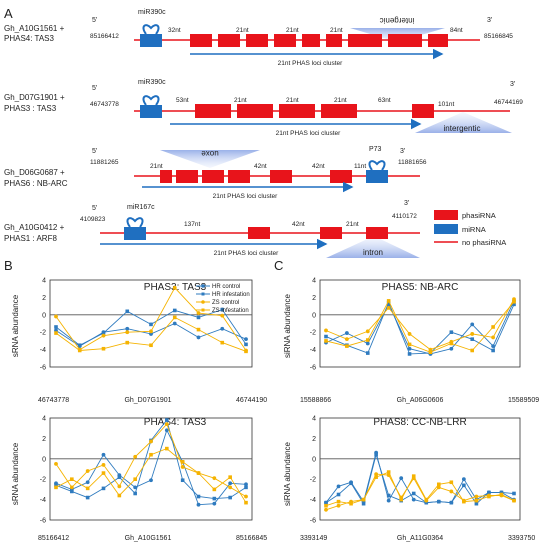  I want to click on chart1-ytick: 2, so click(314, 298).